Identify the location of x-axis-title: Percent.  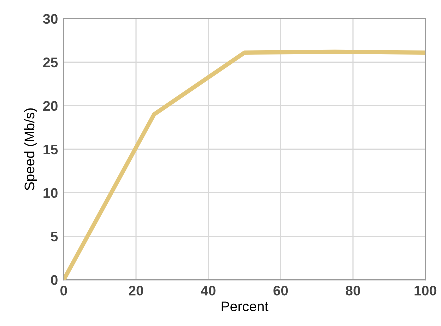
(245, 307).